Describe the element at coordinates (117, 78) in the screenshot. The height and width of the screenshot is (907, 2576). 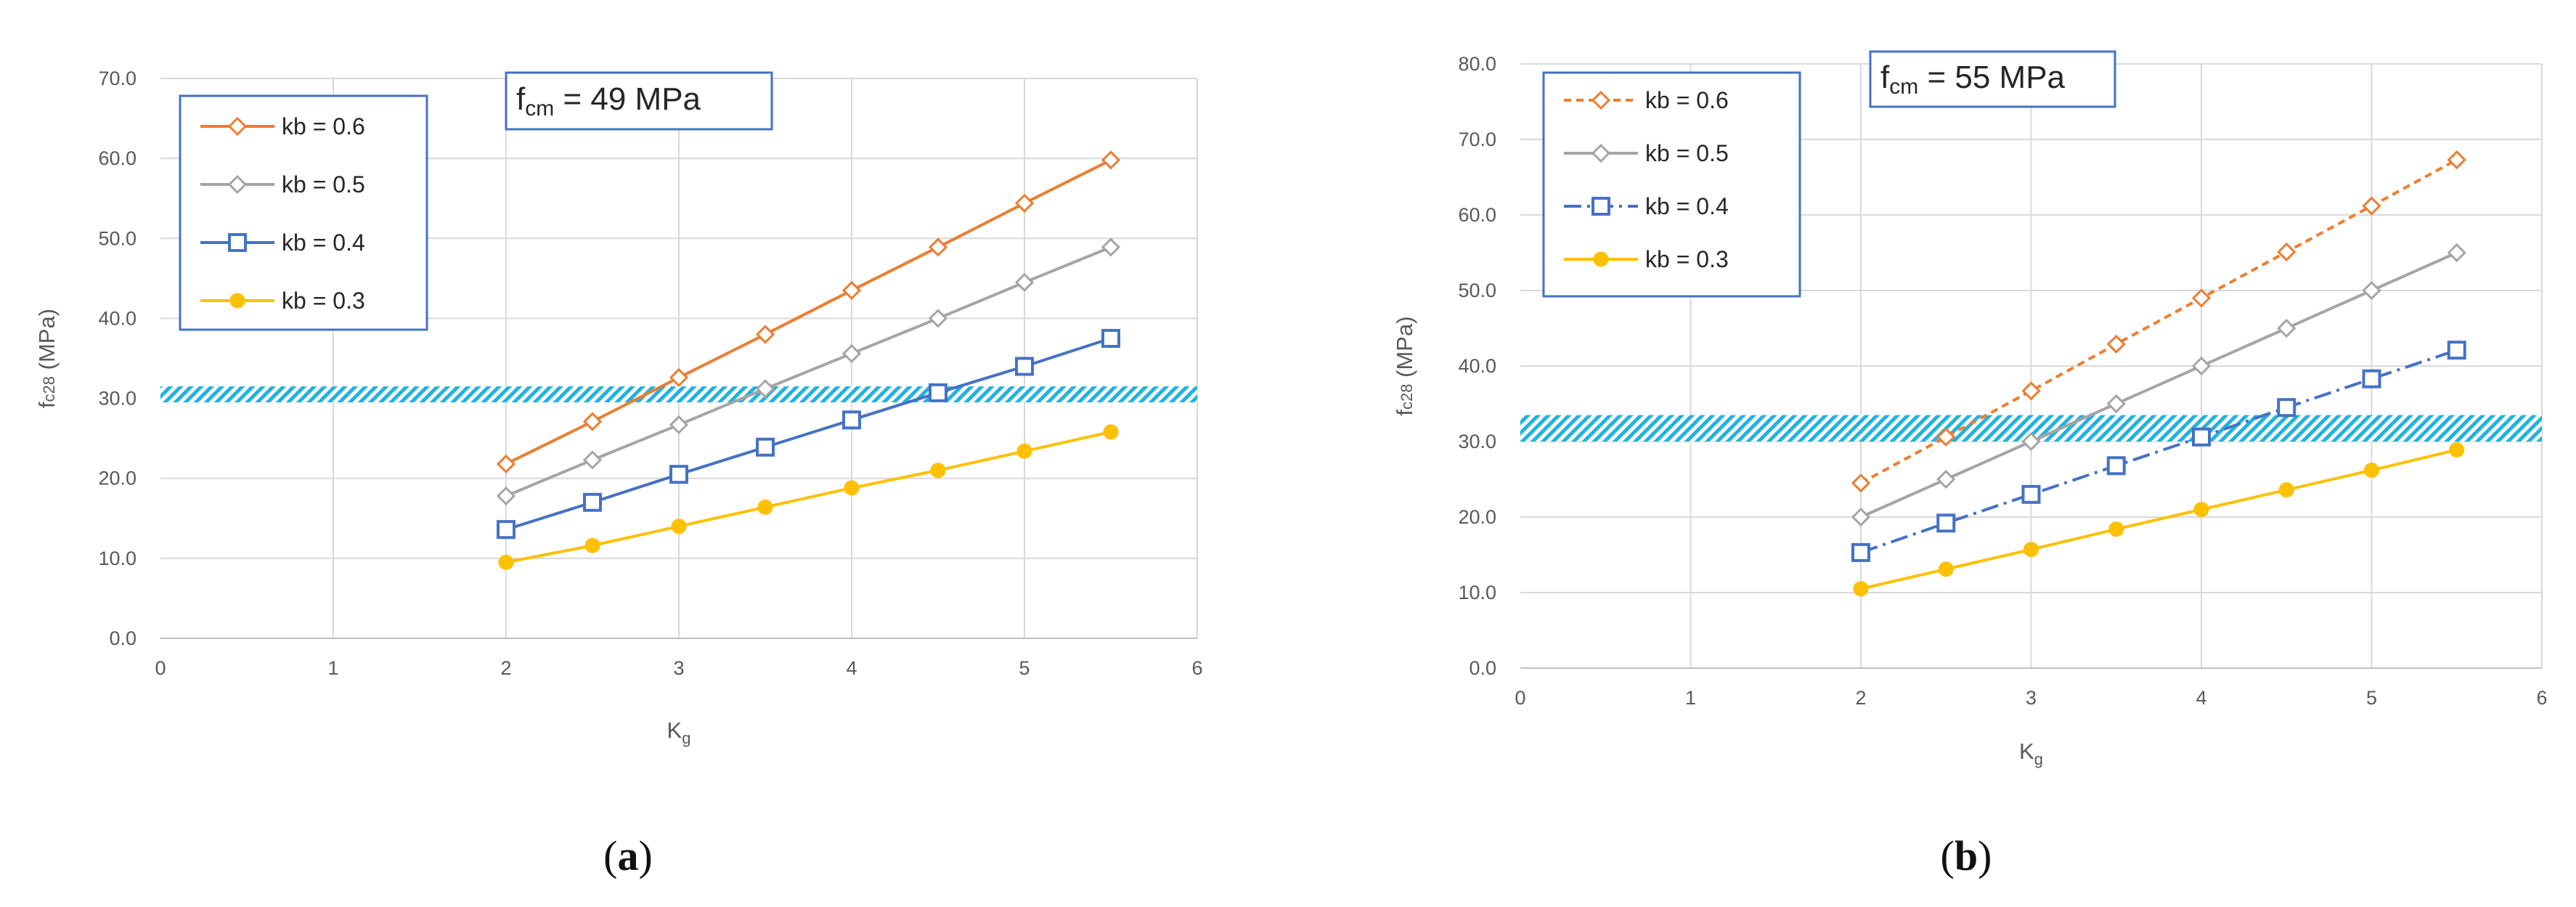
I see `chart-a-y-tick-label: 70.0` at that location.